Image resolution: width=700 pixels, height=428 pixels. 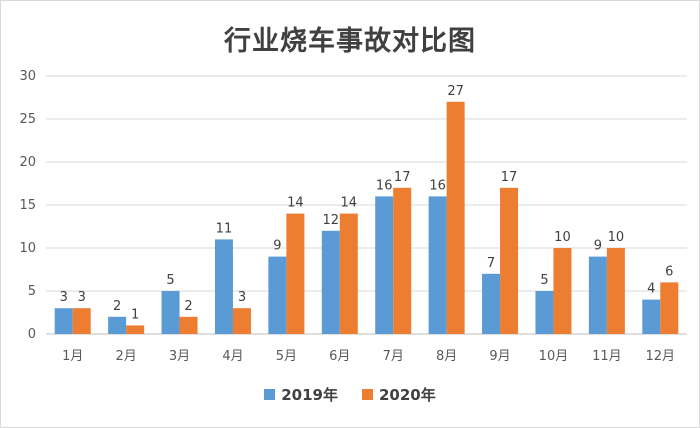 What do you see at coordinates (223, 286) in the screenshot?
I see `bar-2019年-4月` at bounding box center [223, 286].